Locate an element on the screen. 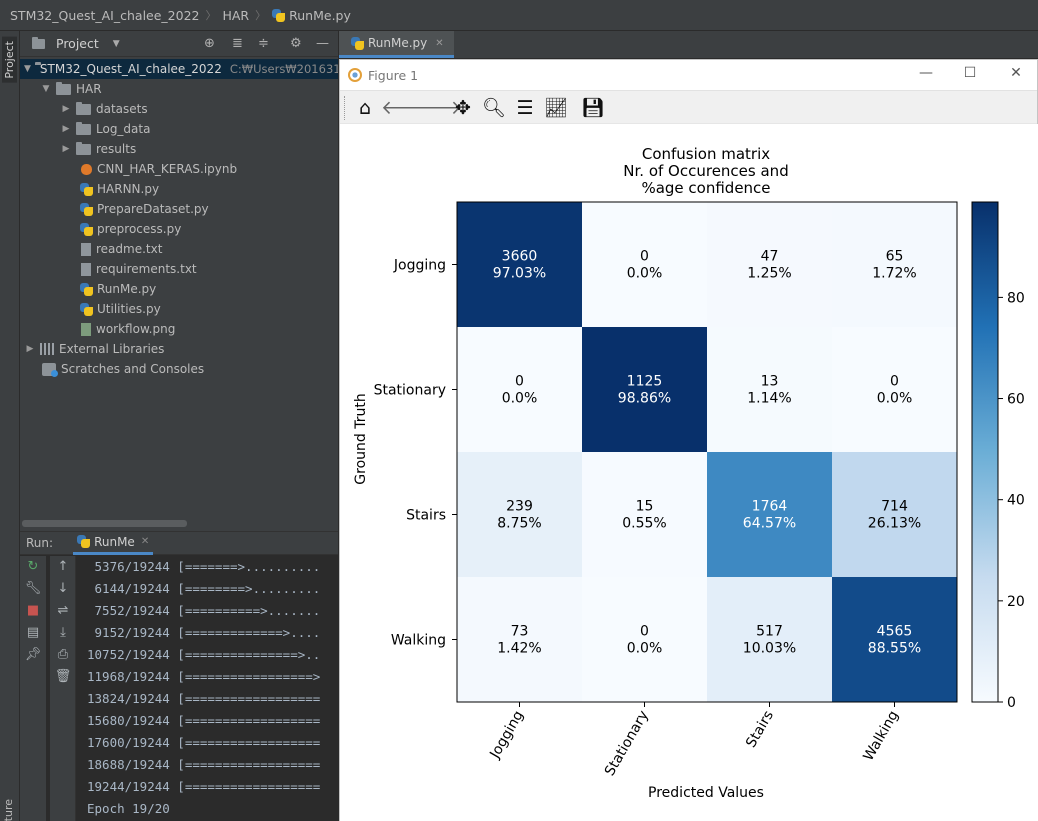  collapse-all-icon: ≑ is located at coordinates (263, 43).